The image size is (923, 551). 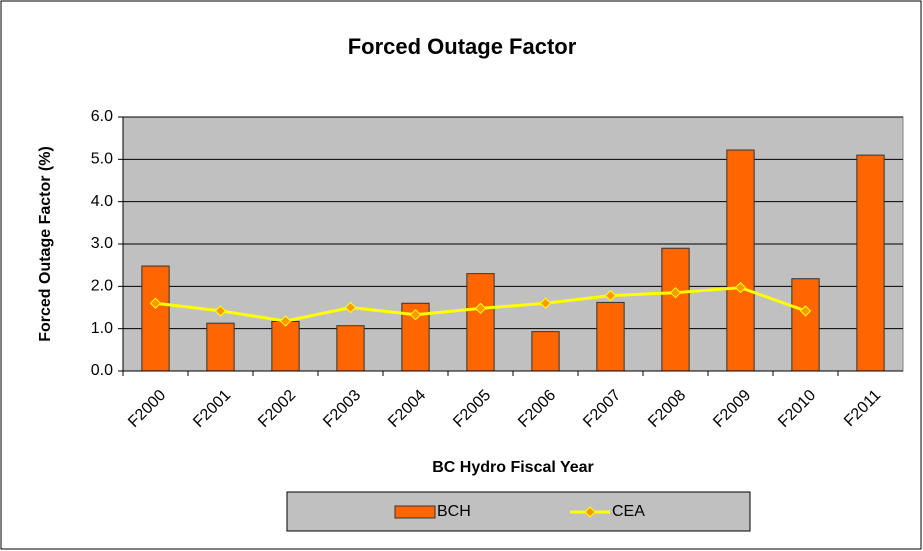 What do you see at coordinates (518, 511) in the screenshot?
I see `legend-box` at bounding box center [518, 511].